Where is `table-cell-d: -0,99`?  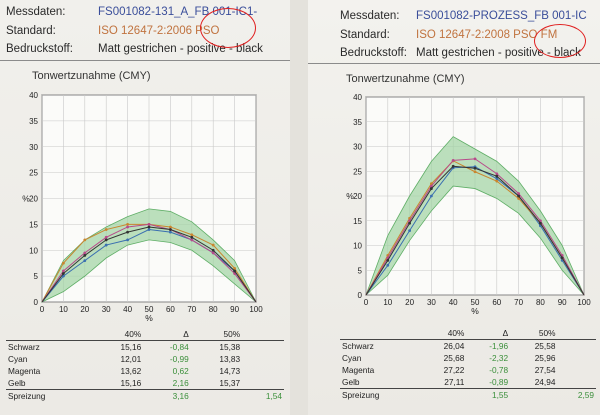 table-cell-d: -0,99 is located at coordinates (179, 359).